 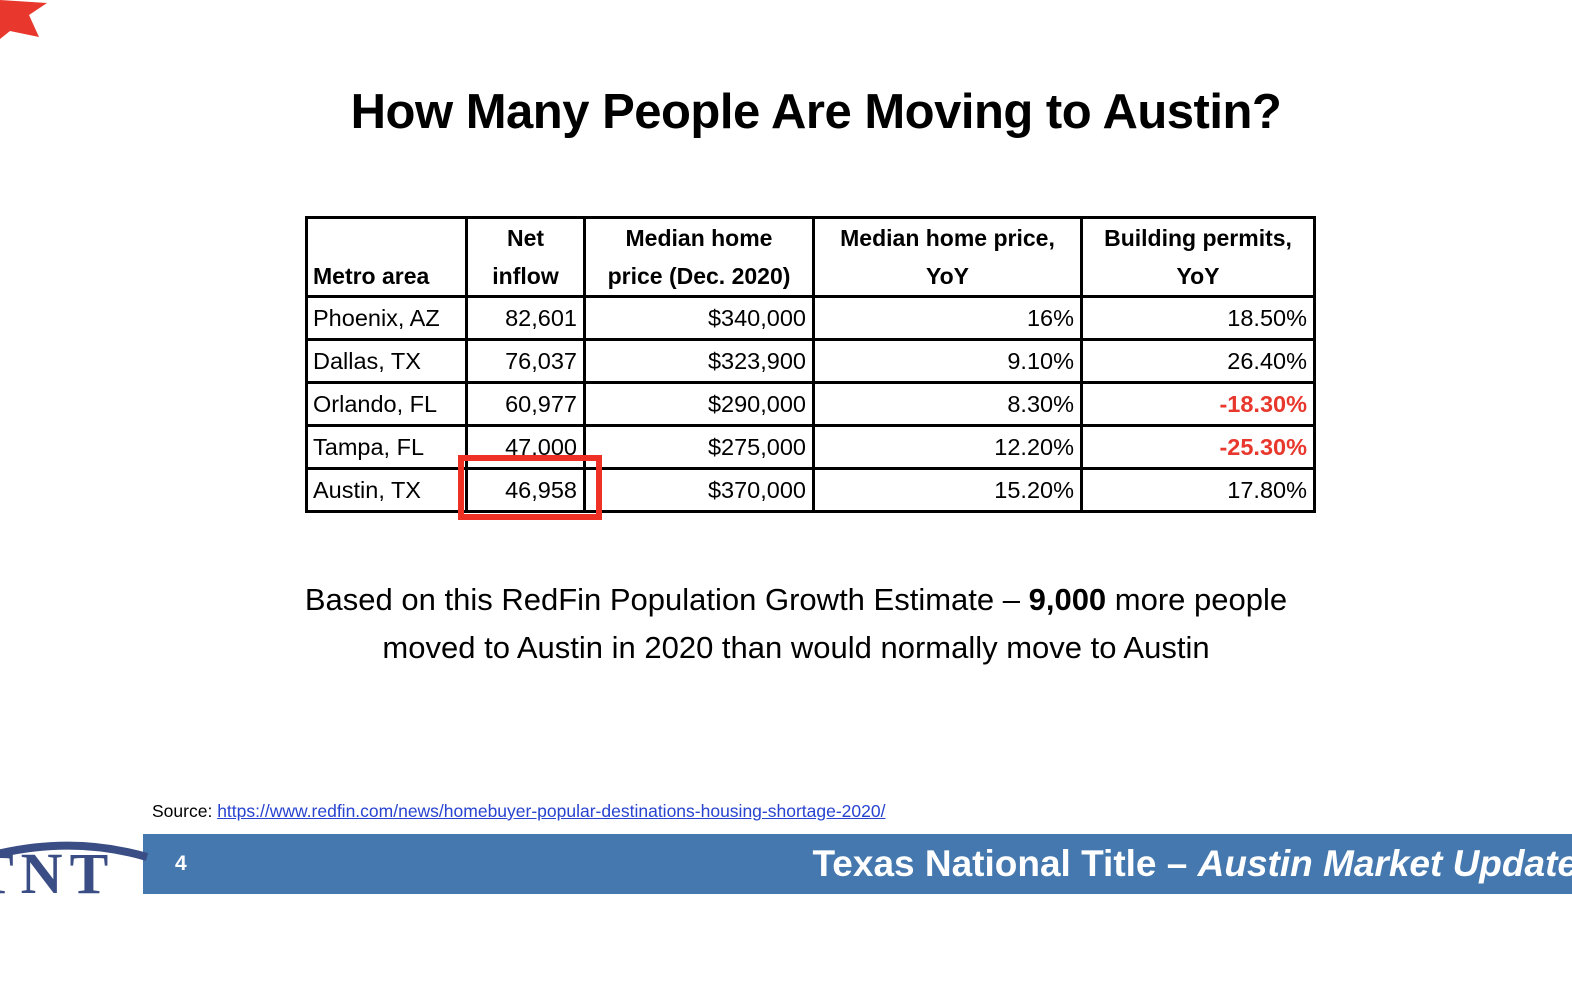 What do you see at coordinates (699, 490) in the screenshot?
I see `cell-median-price: $370,000` at bounding box center [699, 490].